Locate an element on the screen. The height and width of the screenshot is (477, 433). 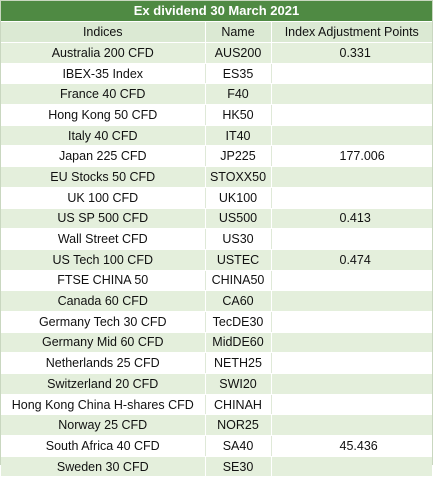
table-row: Hong Kong 50 CFD HK50 is located at coordinates (216, 115).